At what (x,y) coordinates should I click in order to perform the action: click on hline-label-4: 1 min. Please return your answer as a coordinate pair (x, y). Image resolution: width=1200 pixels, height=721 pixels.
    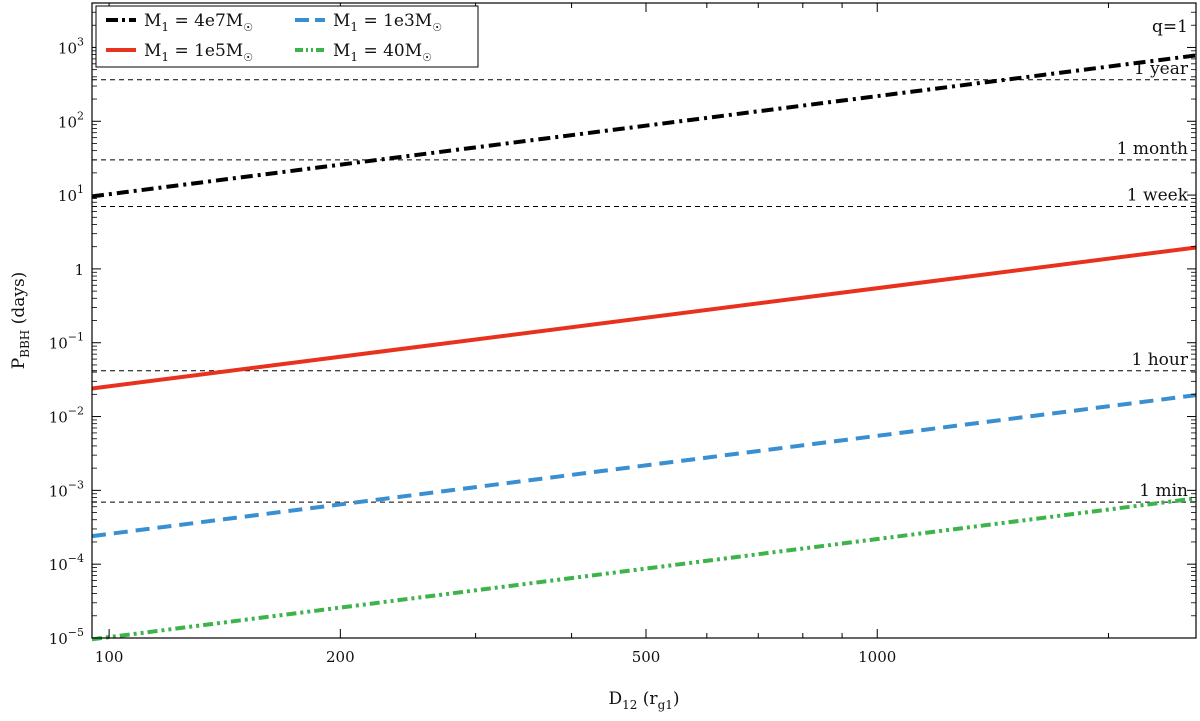
    Looking at the image, I should click on (1163, 491).